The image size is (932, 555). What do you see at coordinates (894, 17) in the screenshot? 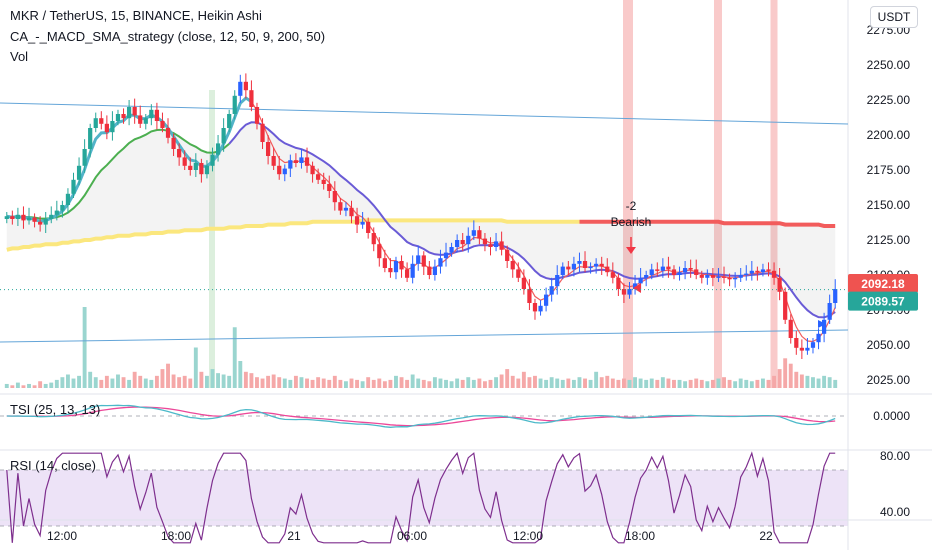
I see `currency-button: USDT` at bounding box center [894, 17].